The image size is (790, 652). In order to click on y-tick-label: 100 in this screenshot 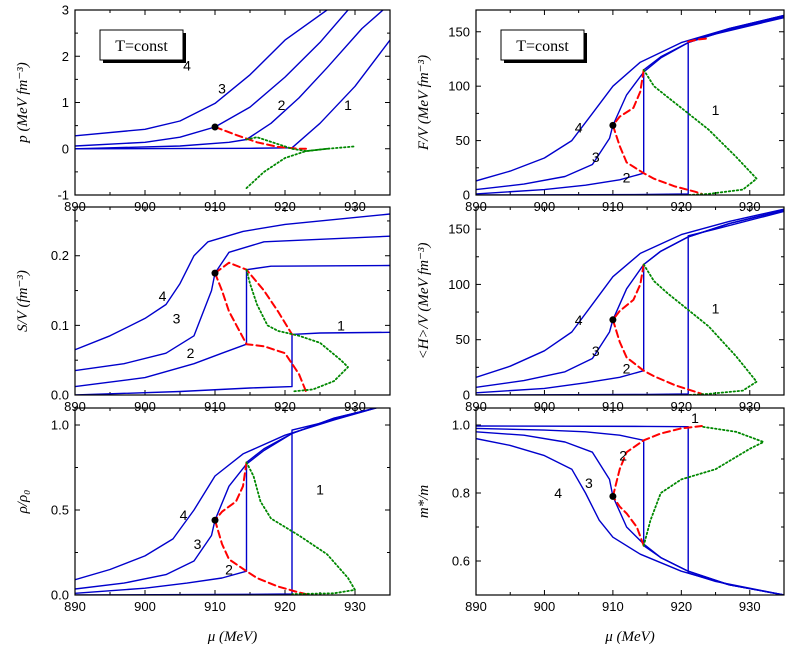, I will do `click(459, 284)`.